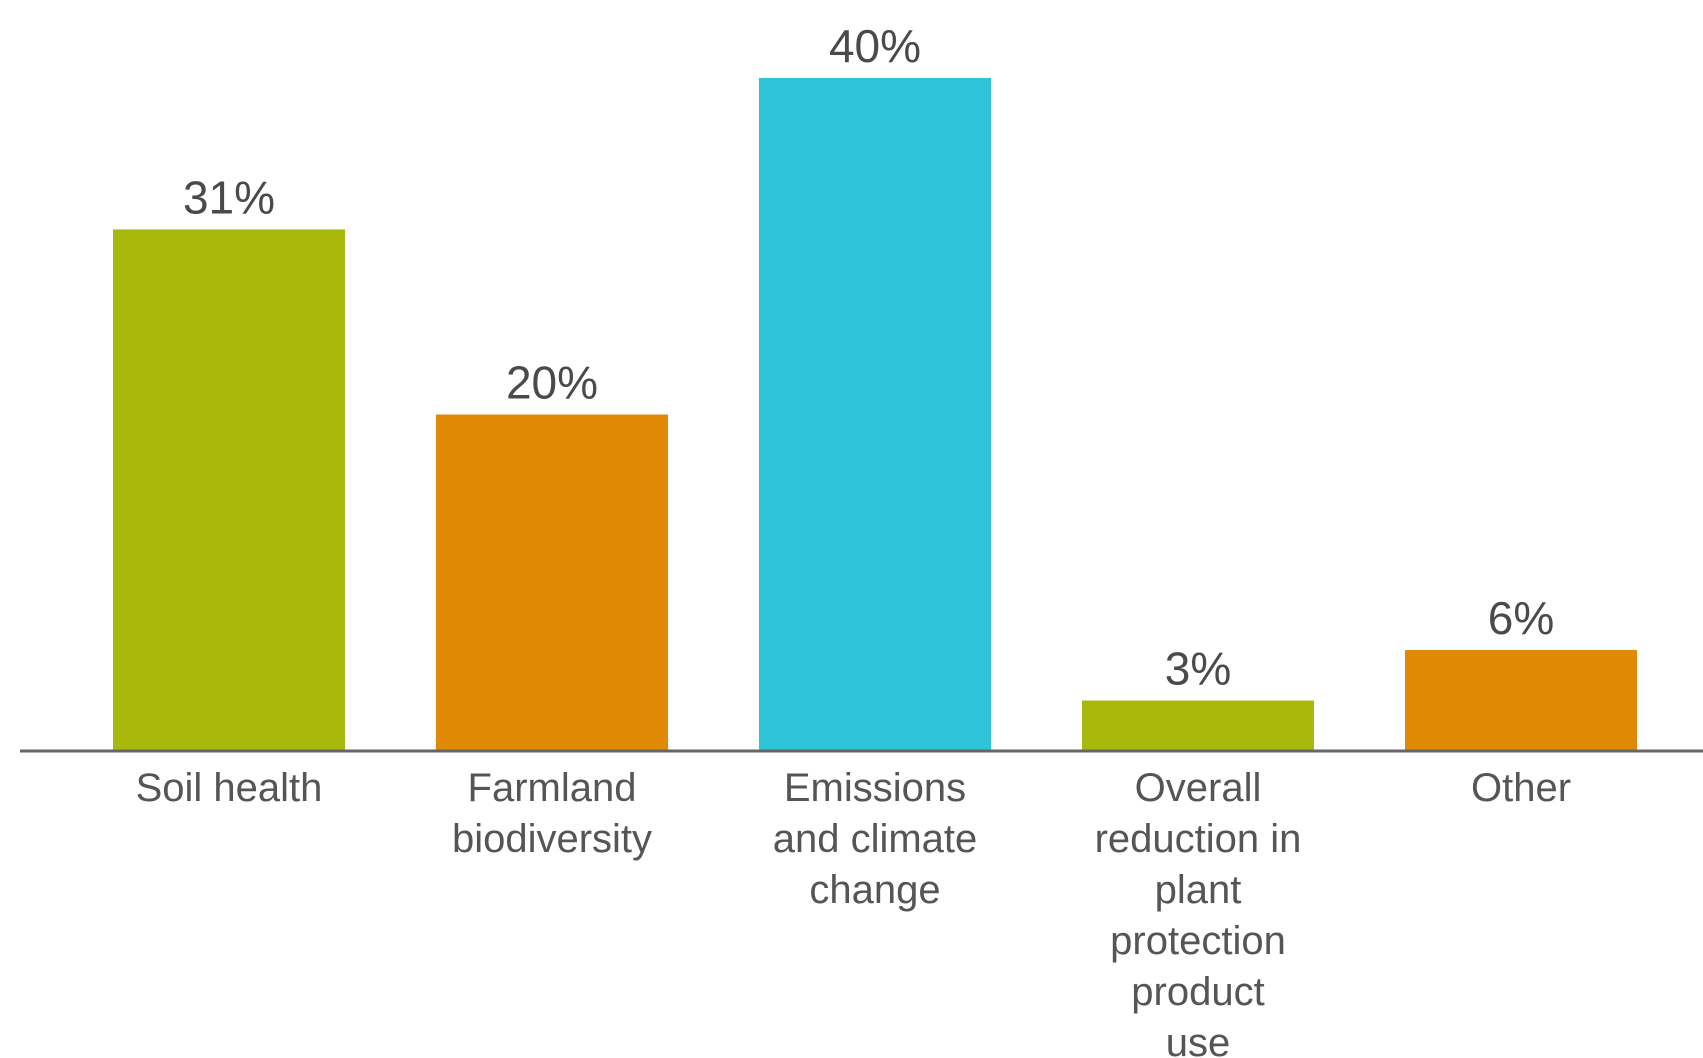 This screenshot has width=1703, height=1058. I want to click on category-label-0-line-0: Soil health, so click(229, 788).